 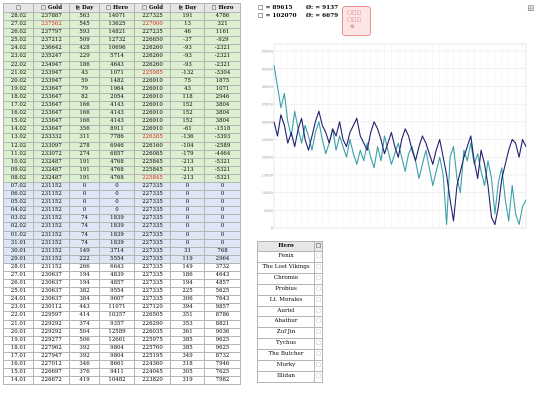 I want to click on hero-row: The Lost Vikings □, so click(x=290, y=267).